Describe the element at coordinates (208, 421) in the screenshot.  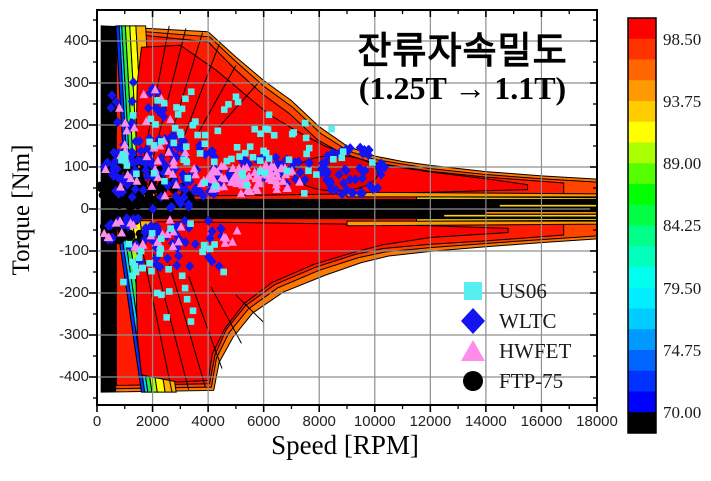
I see `x-tick-label: 4000` at that location.